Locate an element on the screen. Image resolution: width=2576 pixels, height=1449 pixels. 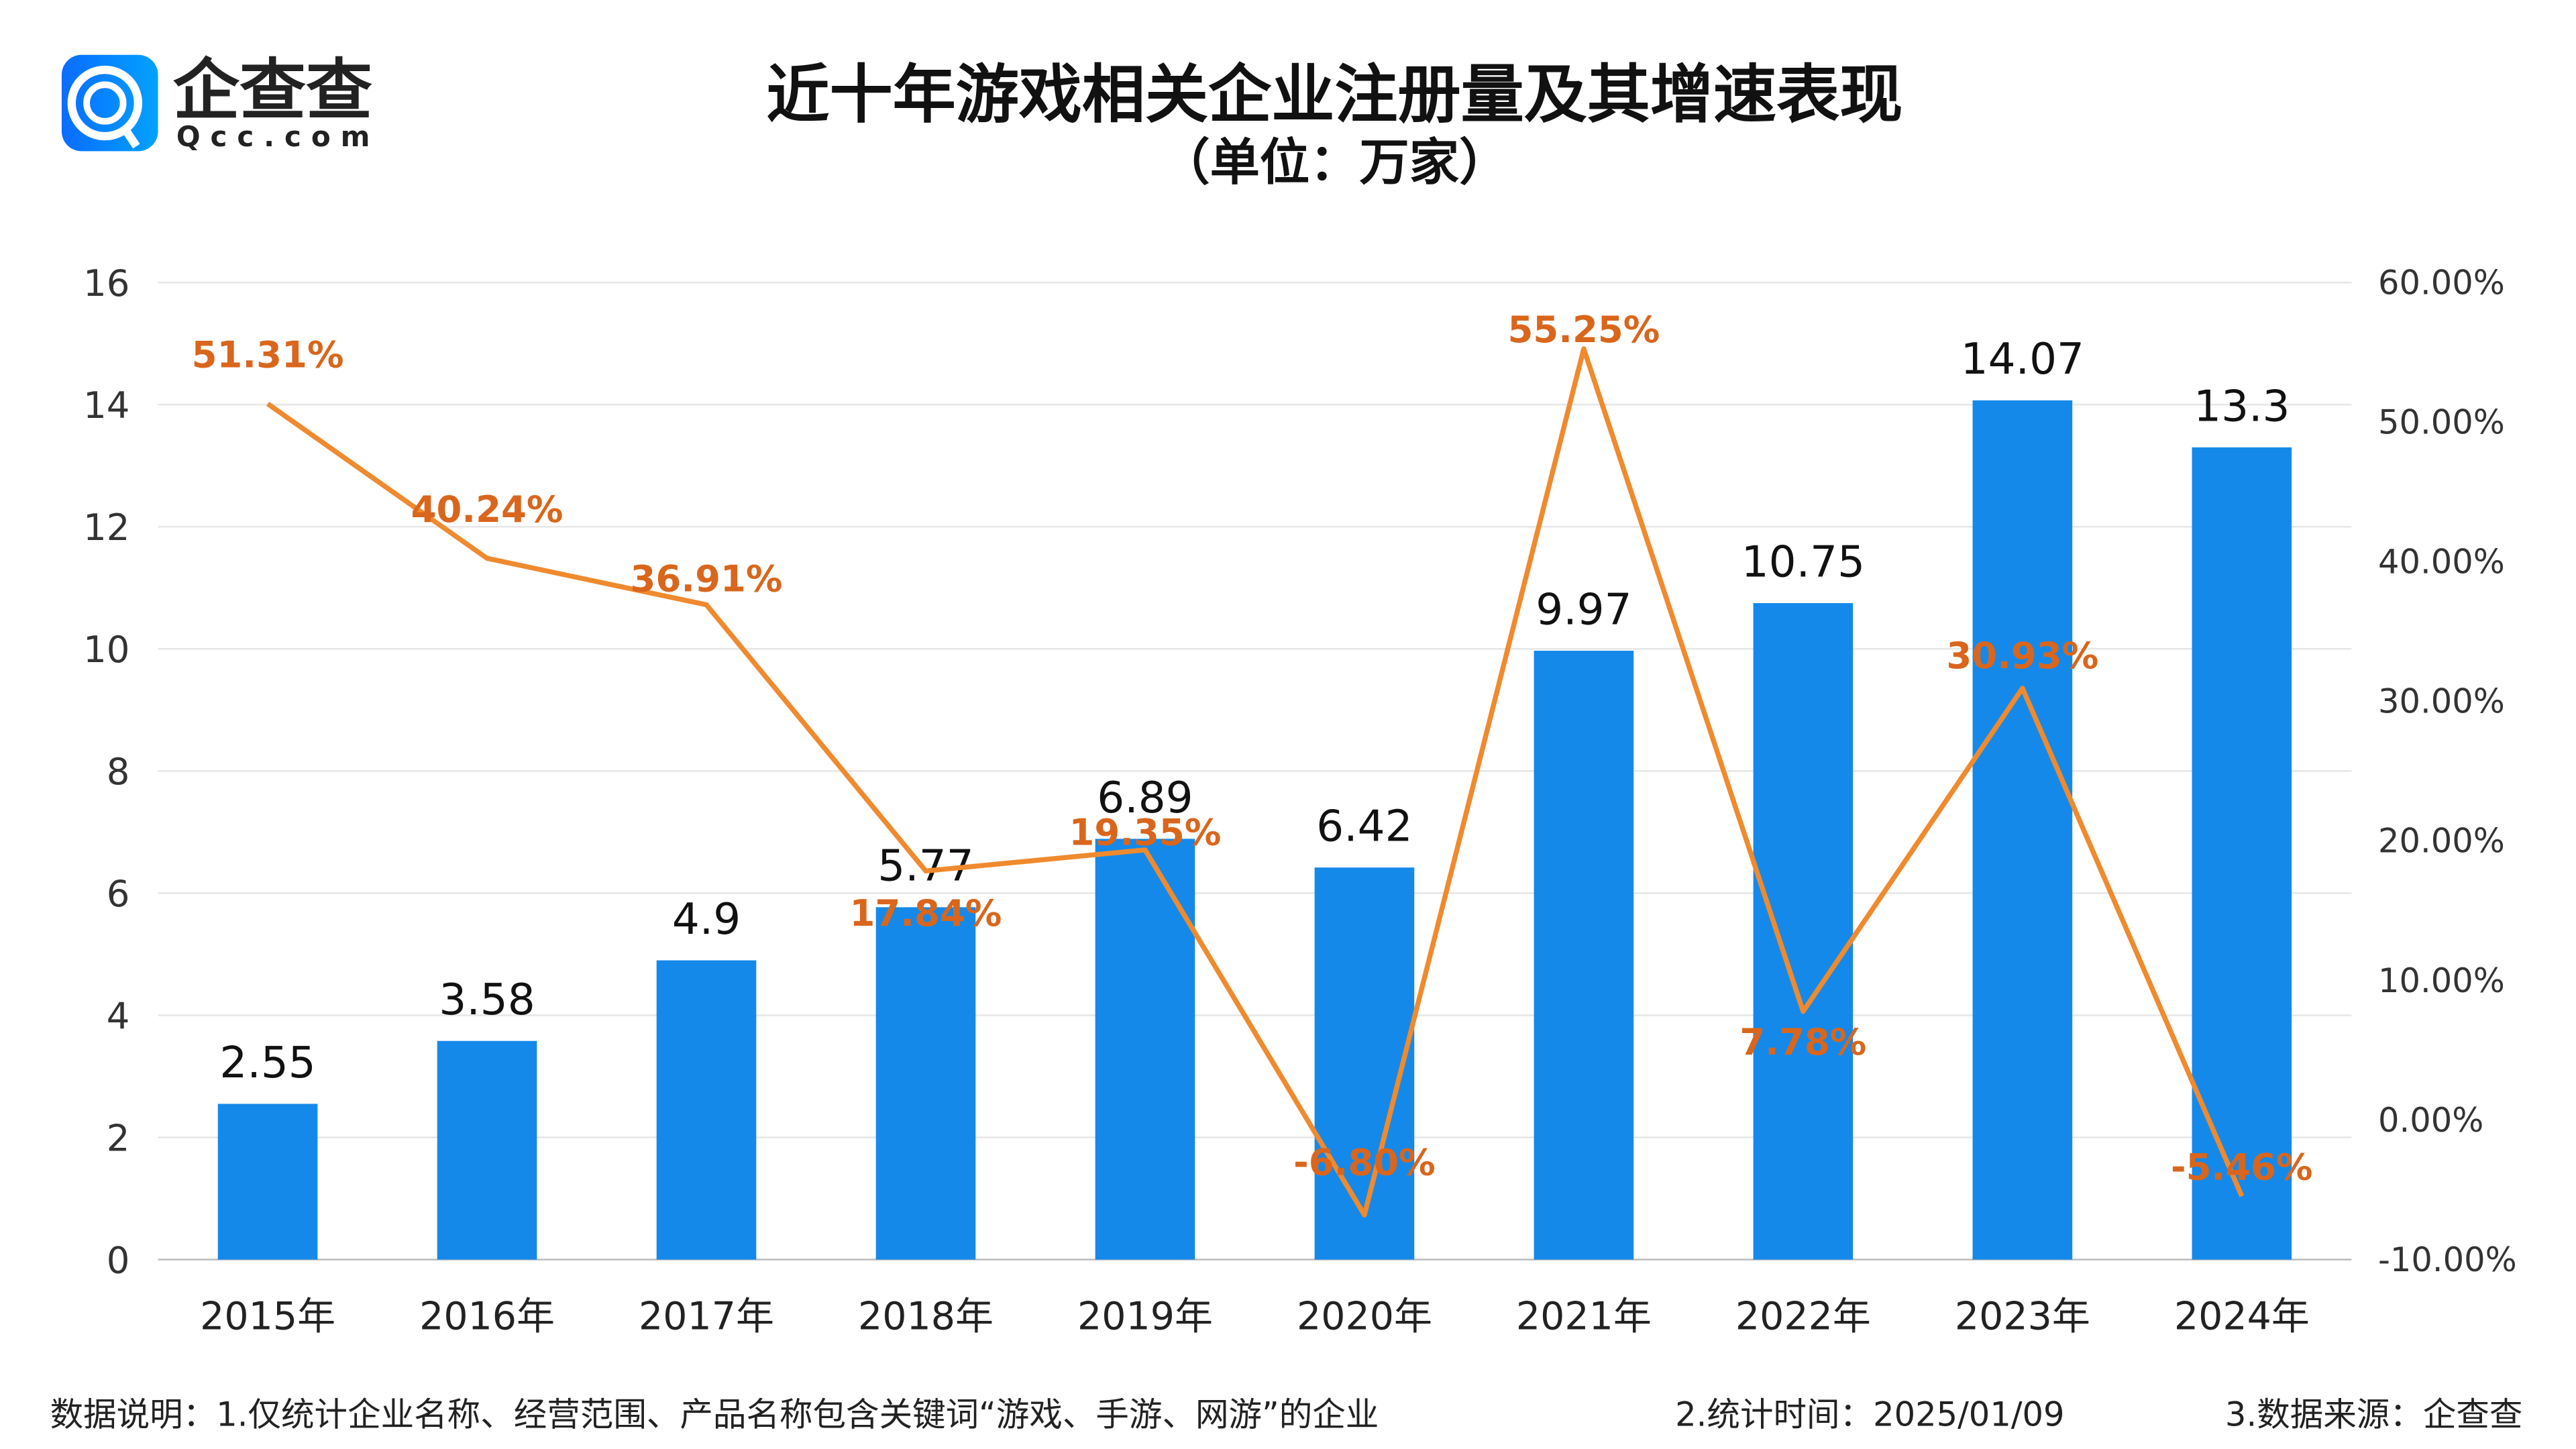
qcc-logo: 企查查 Qcc.com is located at coordinates (220, 102).